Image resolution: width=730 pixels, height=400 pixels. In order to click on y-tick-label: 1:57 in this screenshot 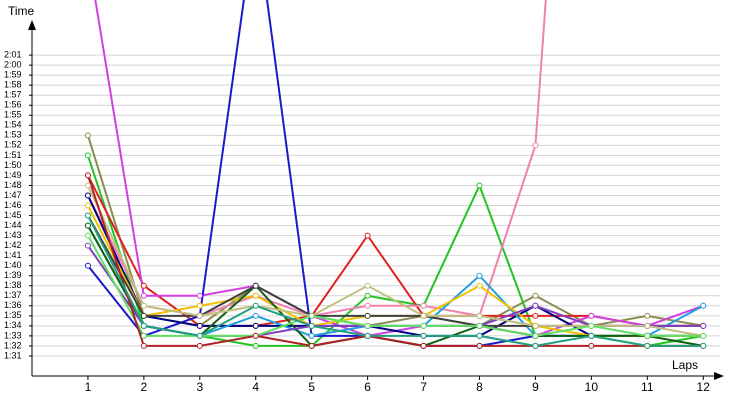, I will do `click(13, 95)`.